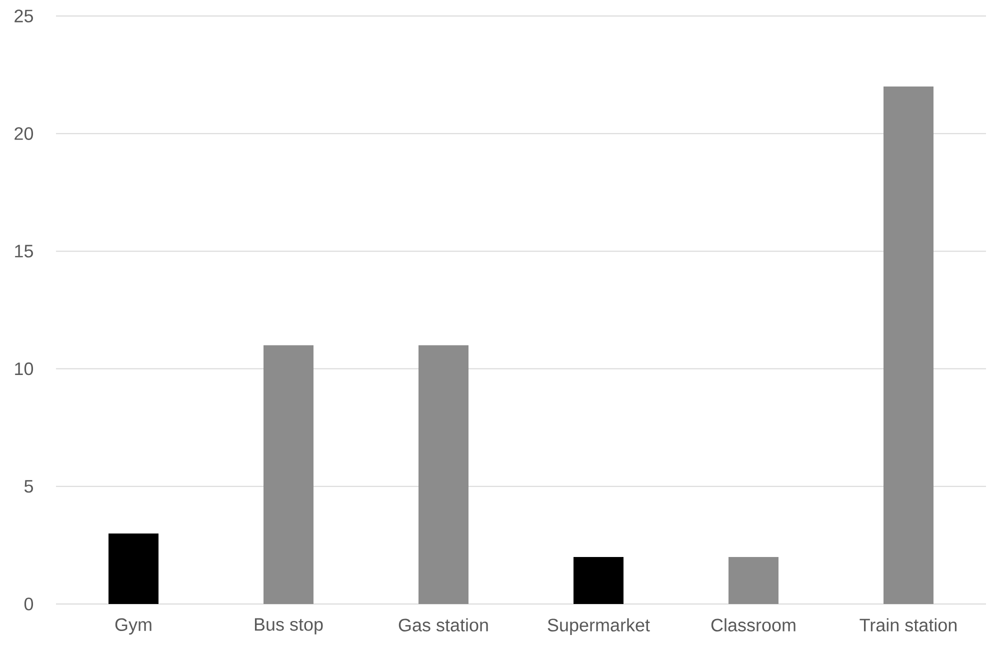 Image resolution: width=992 pixels, height=650 pixels. Describe the element at coordinates (133, 626) in the screenshot. I see `x-tick-label: Gym` at that location.